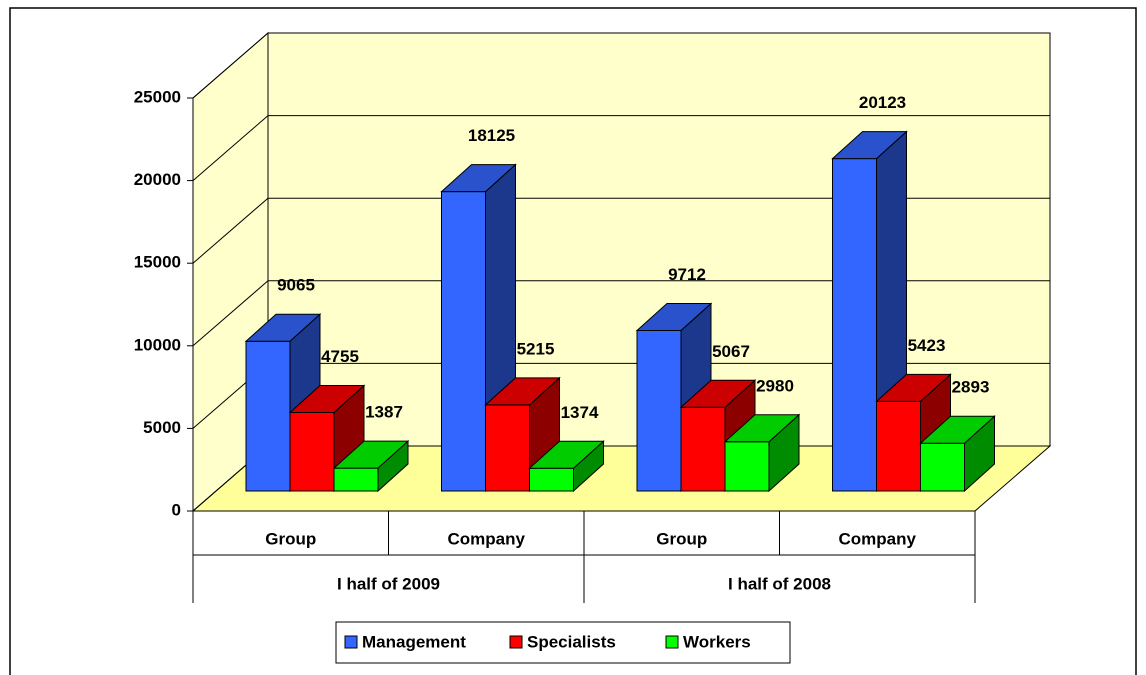  What do you see at coordinates (157, 96) in the screenshot?
I see `y-tick-label: 25000` at bounding box center [157, 96].